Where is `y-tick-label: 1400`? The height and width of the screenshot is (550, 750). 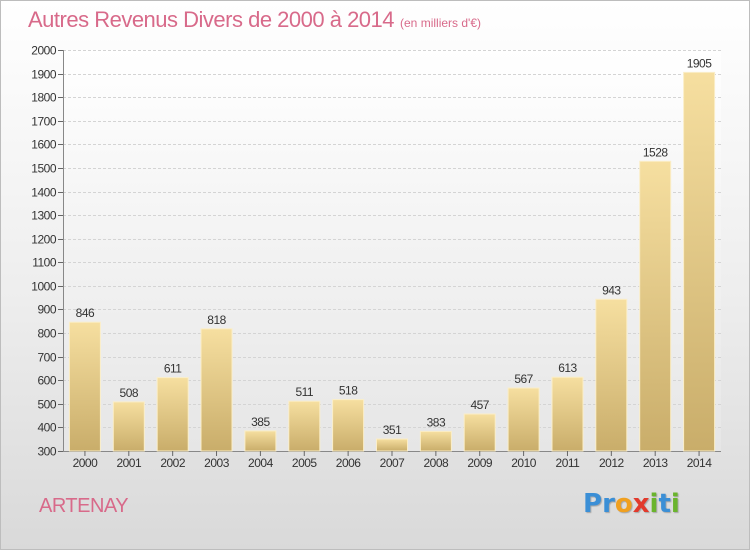 y-tick-label: 1400 is located at coordinates (44, 193).